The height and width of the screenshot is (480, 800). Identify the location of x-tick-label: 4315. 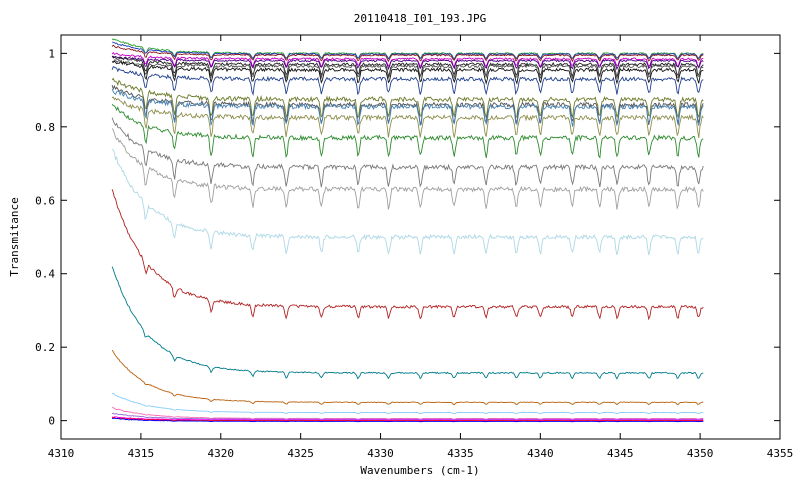
(141, 453).